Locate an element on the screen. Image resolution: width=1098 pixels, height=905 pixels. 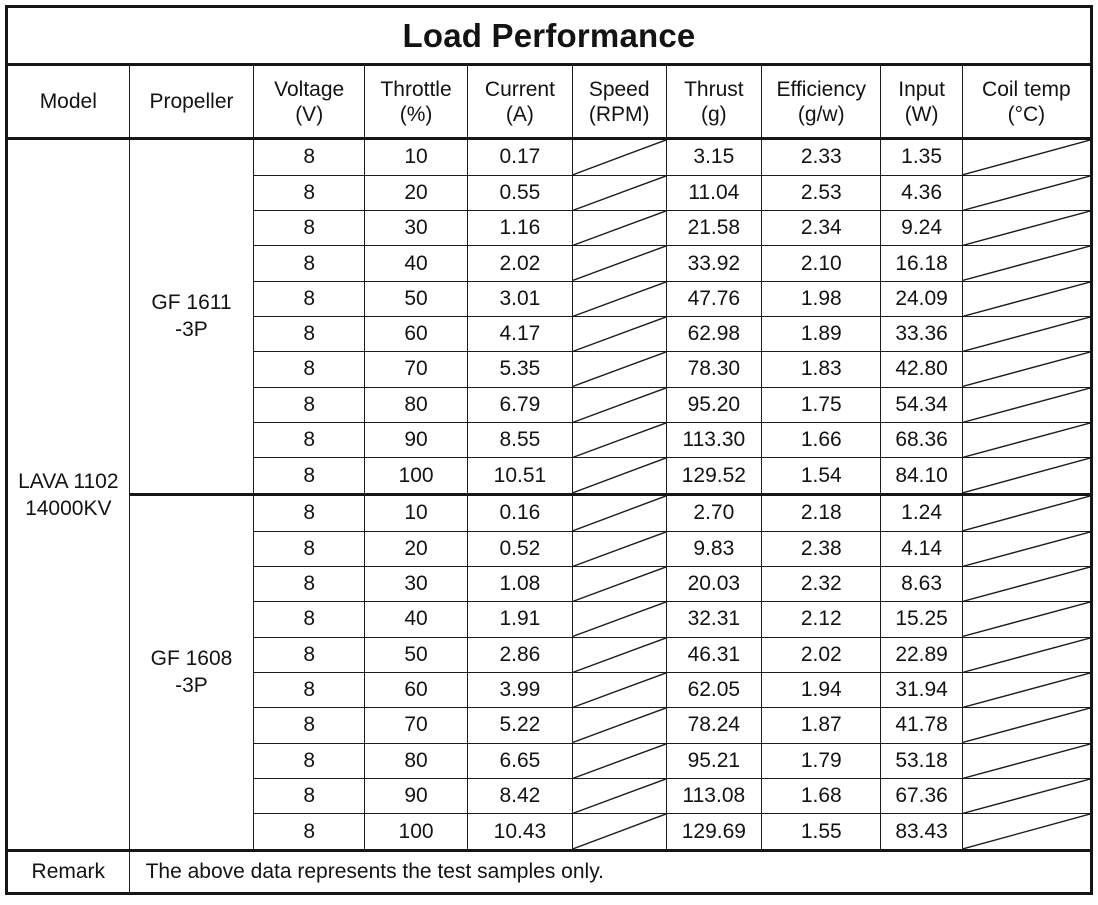
cell-input: 33.36 is located at coordinates (921, 334).